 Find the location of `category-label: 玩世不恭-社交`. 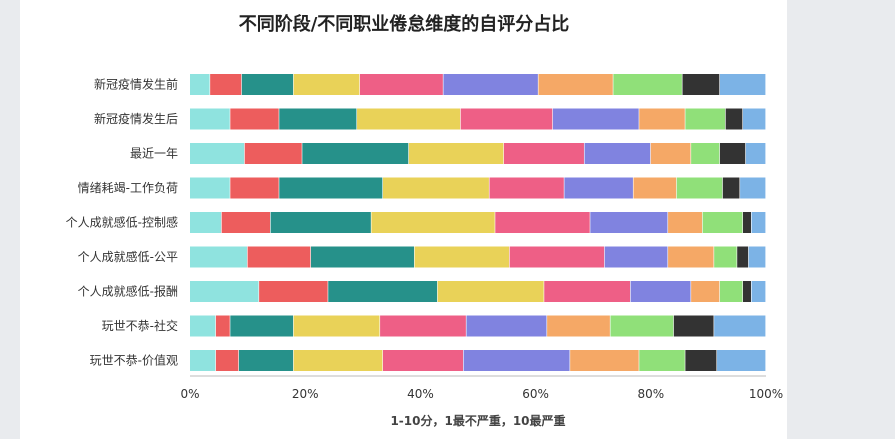

category-label: 玩世不恭-社交 is located at coordinates (140, 325).